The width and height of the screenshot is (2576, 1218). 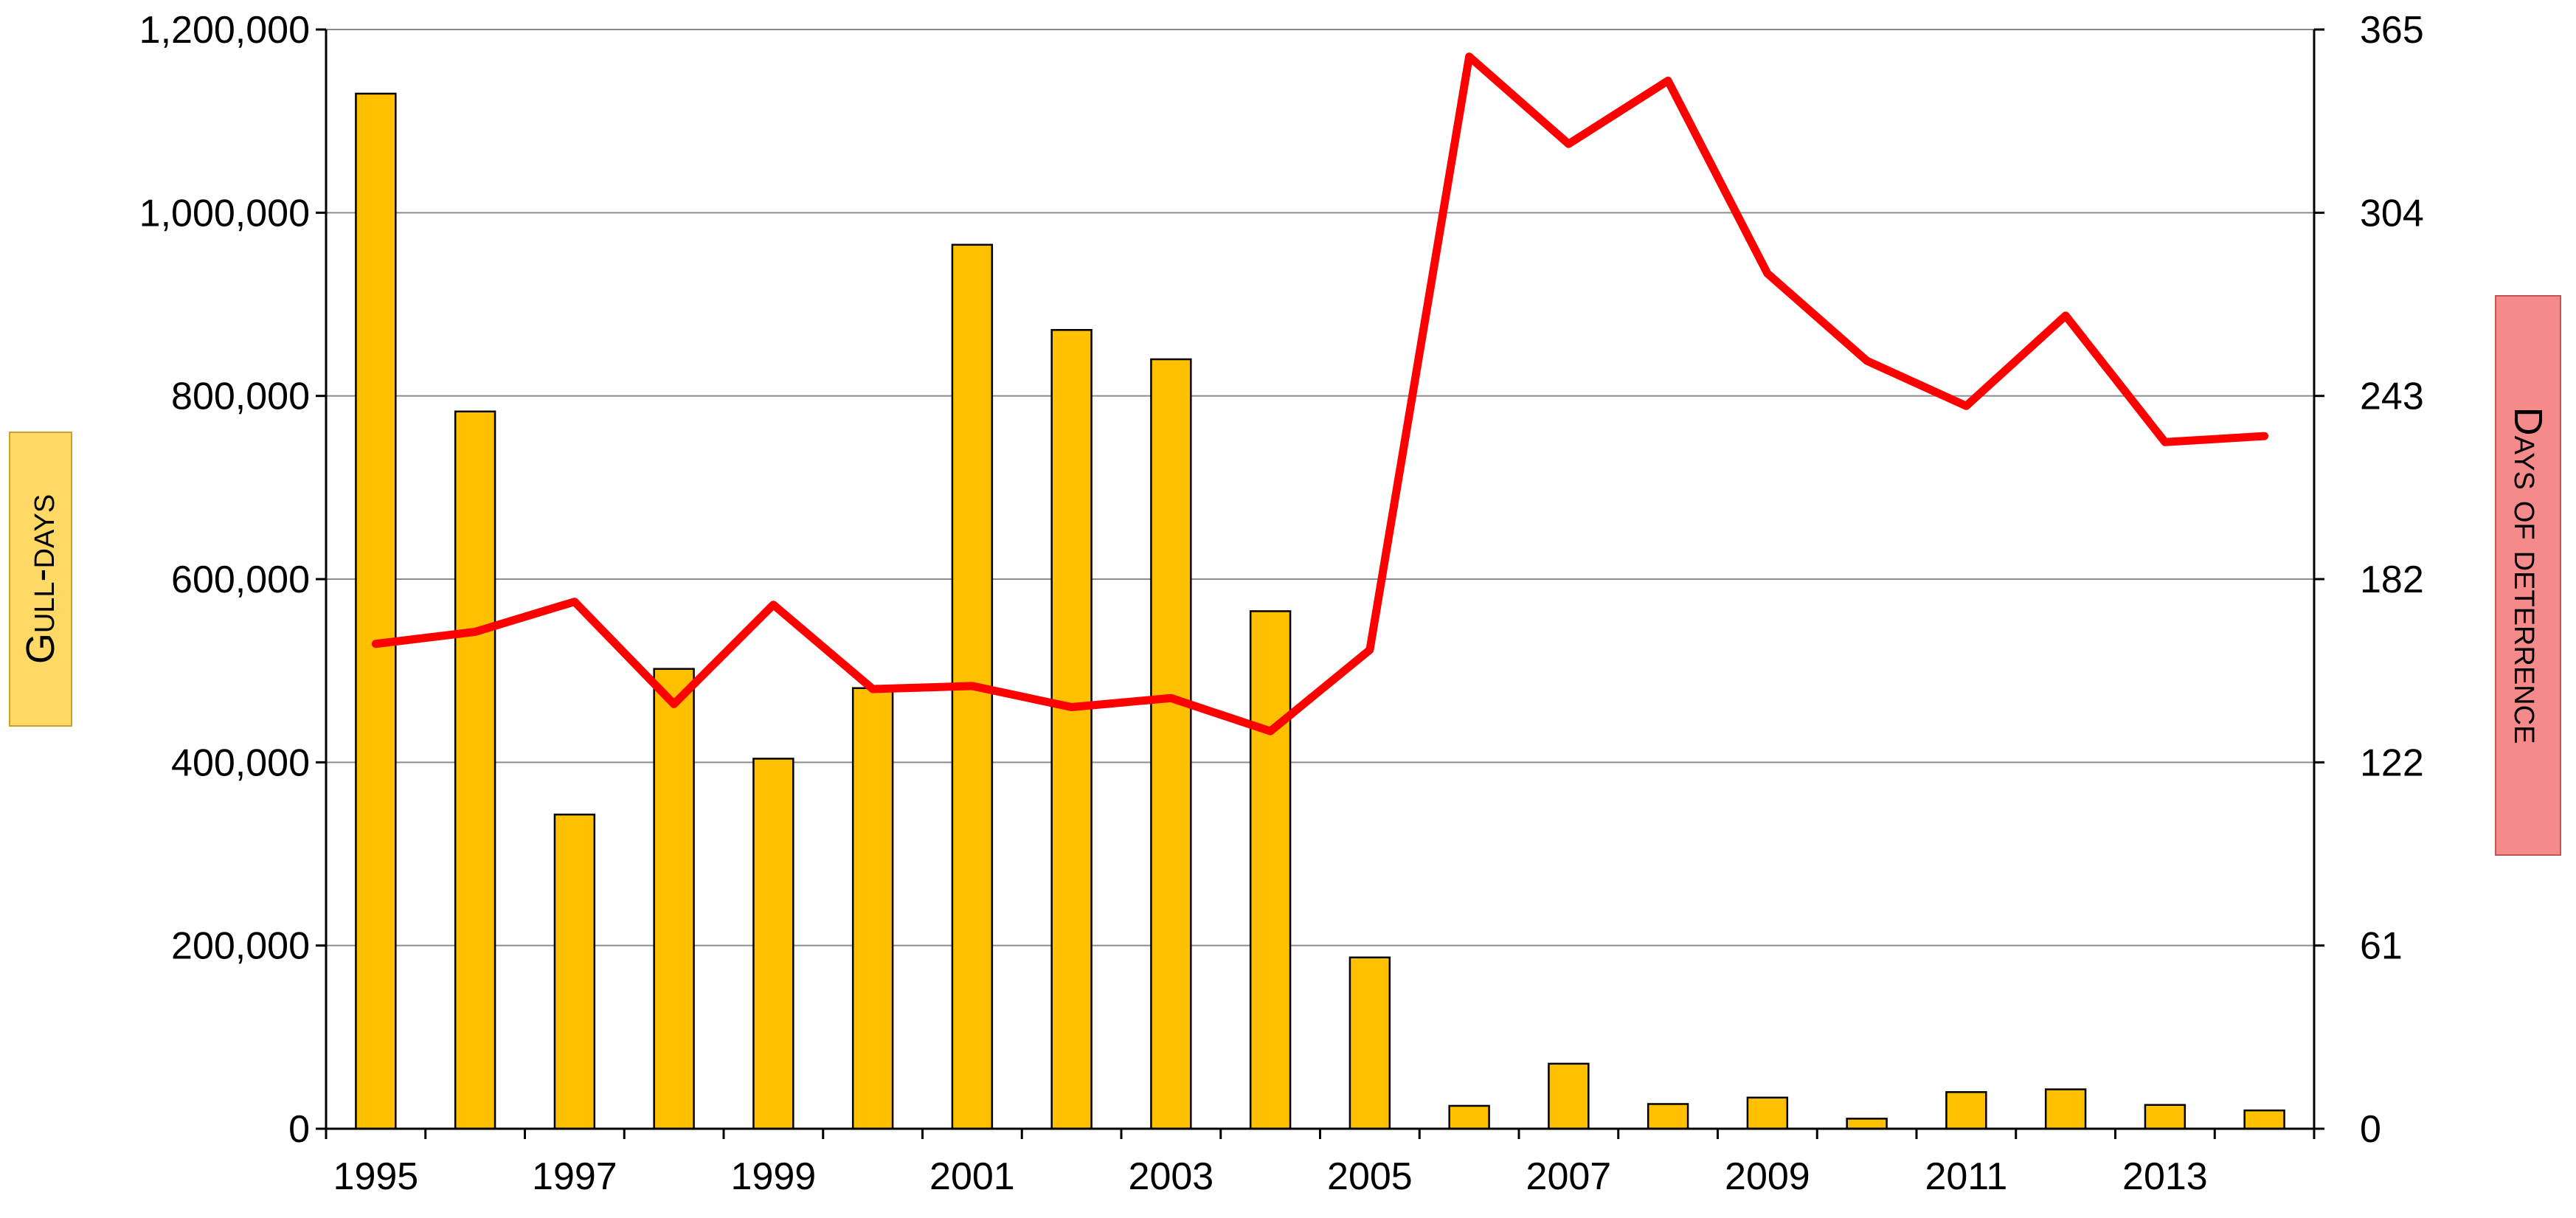 I want to click on y-tick-label: 0, so click(x=299, y=1129).